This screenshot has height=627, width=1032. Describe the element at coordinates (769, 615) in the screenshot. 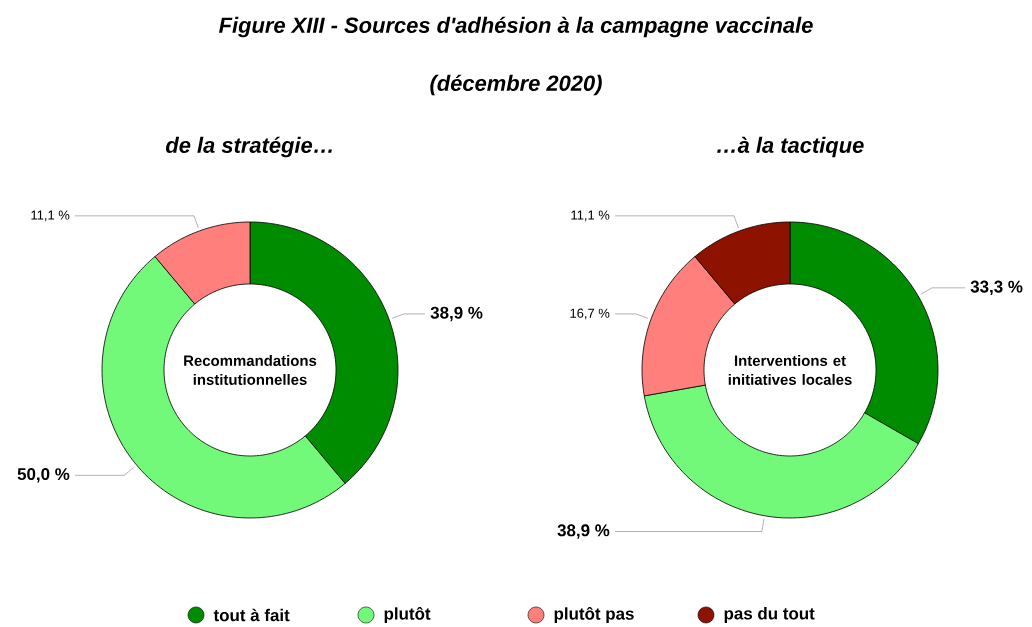

I see `legend-label: pas du tout` at that location.